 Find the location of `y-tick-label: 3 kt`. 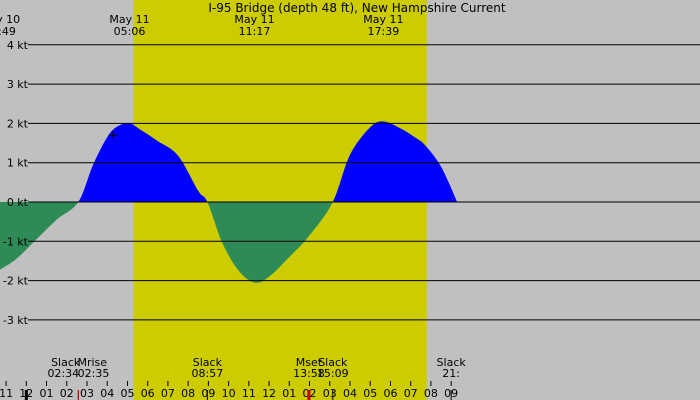

y-tick-label: 3 kt is located at coordinates (18, 84).